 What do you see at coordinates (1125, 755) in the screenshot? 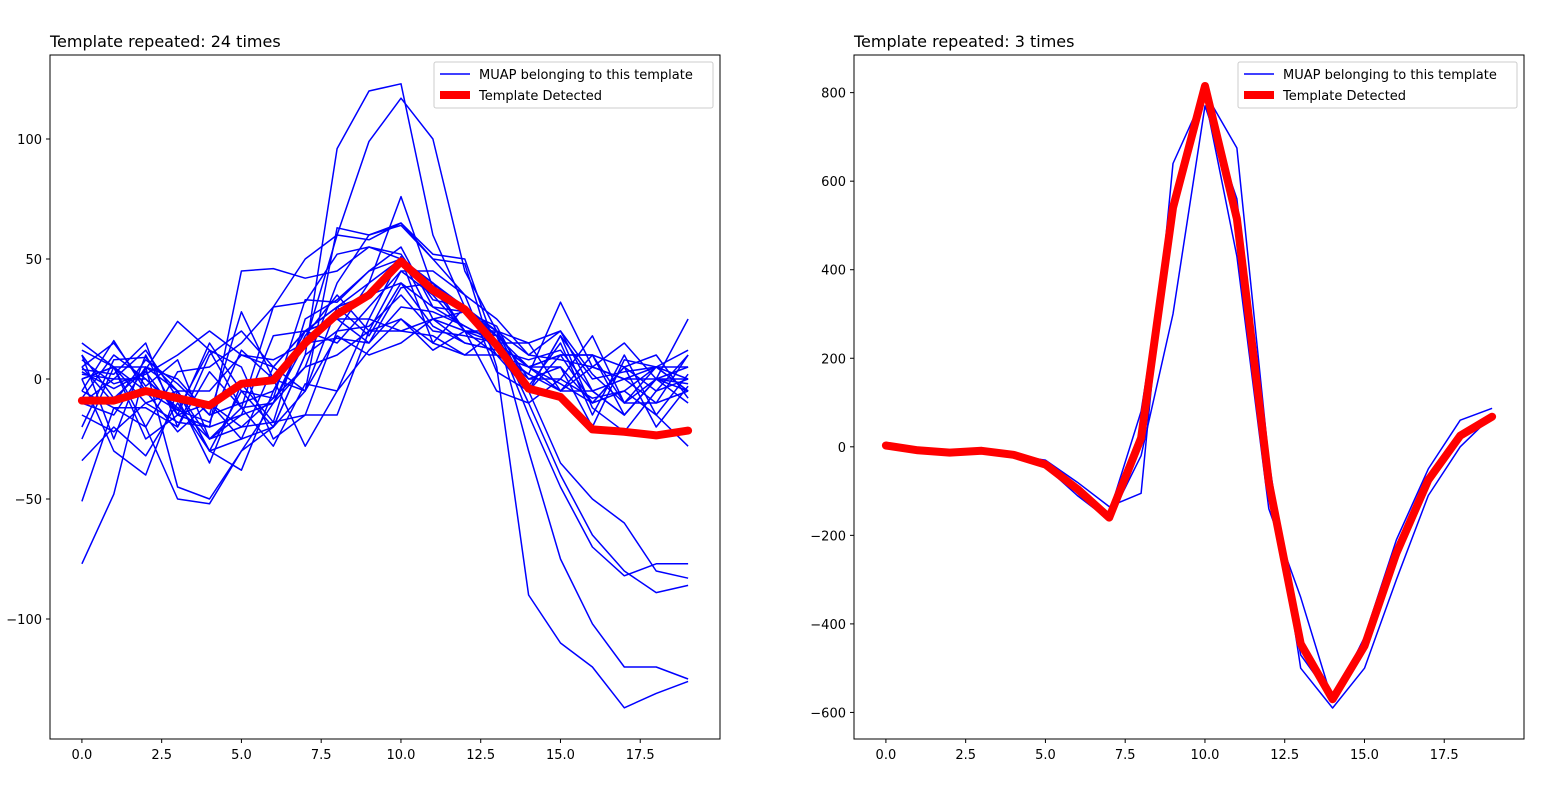
I see `right-x-tick-label: 7.5` at bounding box center [1125, 755].